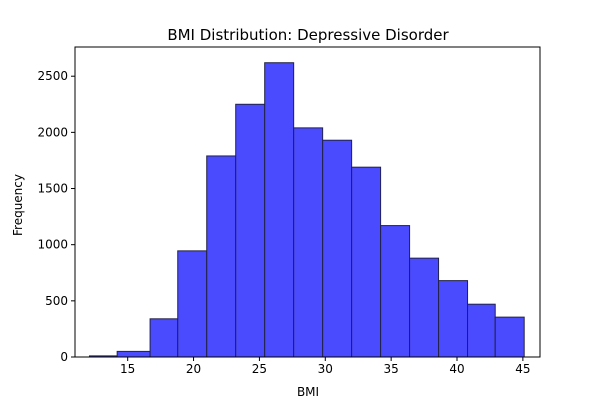 The height and width of the screenshot is (404, 600). What do you see at coordinates (64, 357) in the screenshot?
I see `y-tick-label: 0` at bounding box center [64, 357].